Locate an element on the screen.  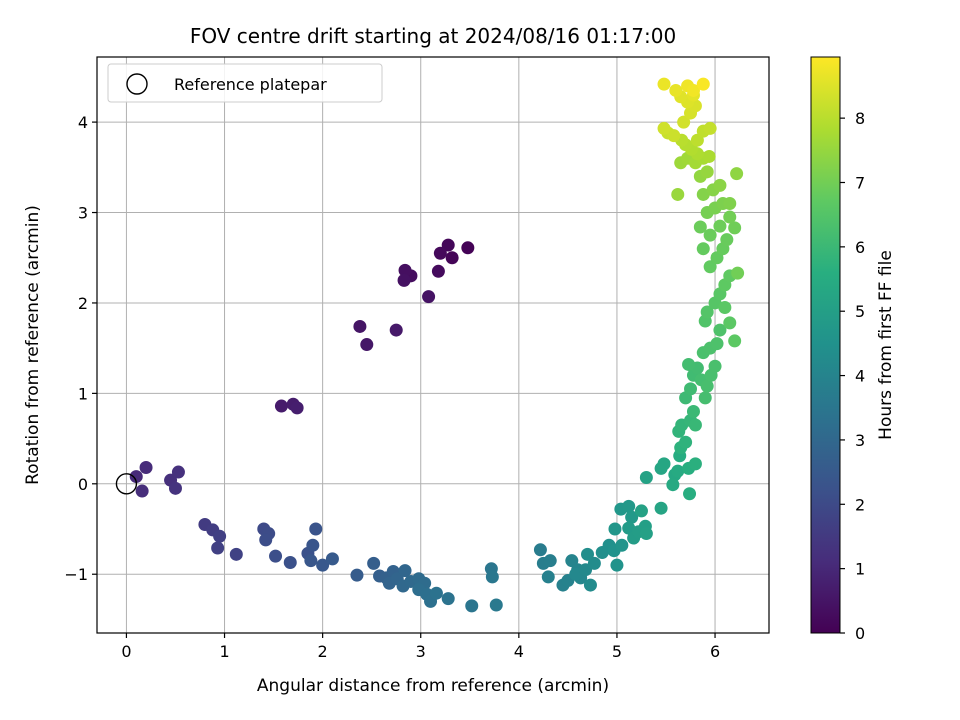
colorbar-tick-label: 1 is located at coordinates (860, 569).